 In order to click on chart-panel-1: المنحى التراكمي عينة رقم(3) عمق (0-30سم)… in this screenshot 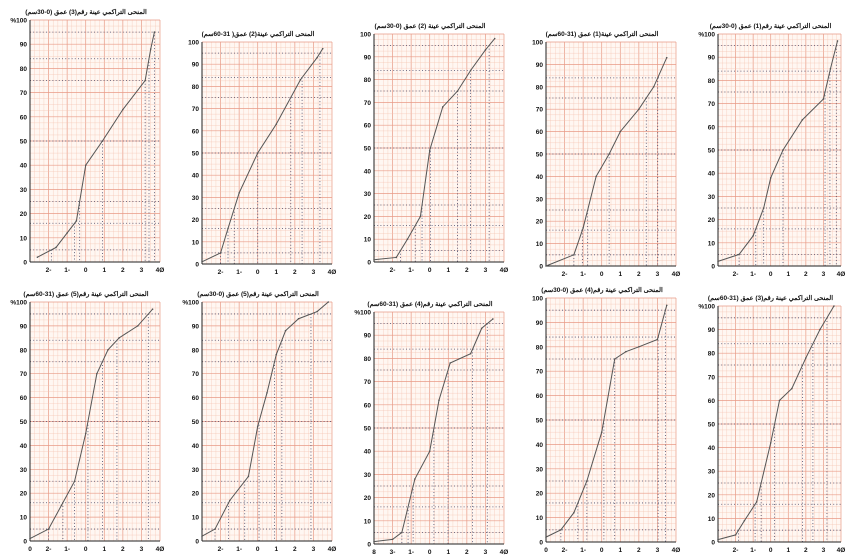, I will do `click(86, 142)`.